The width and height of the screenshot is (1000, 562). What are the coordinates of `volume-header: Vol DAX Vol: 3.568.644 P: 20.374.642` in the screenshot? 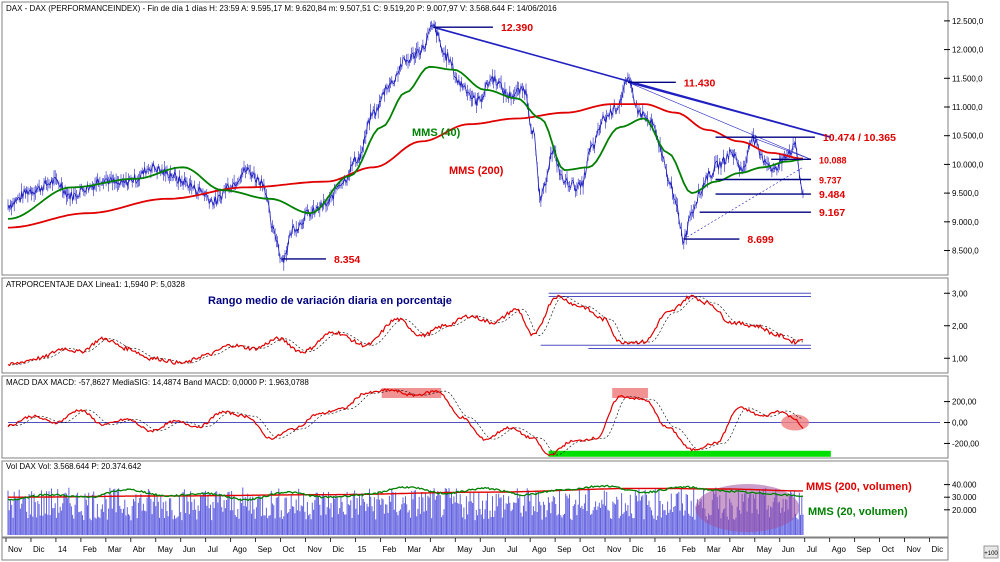 It's located at (74, 466).